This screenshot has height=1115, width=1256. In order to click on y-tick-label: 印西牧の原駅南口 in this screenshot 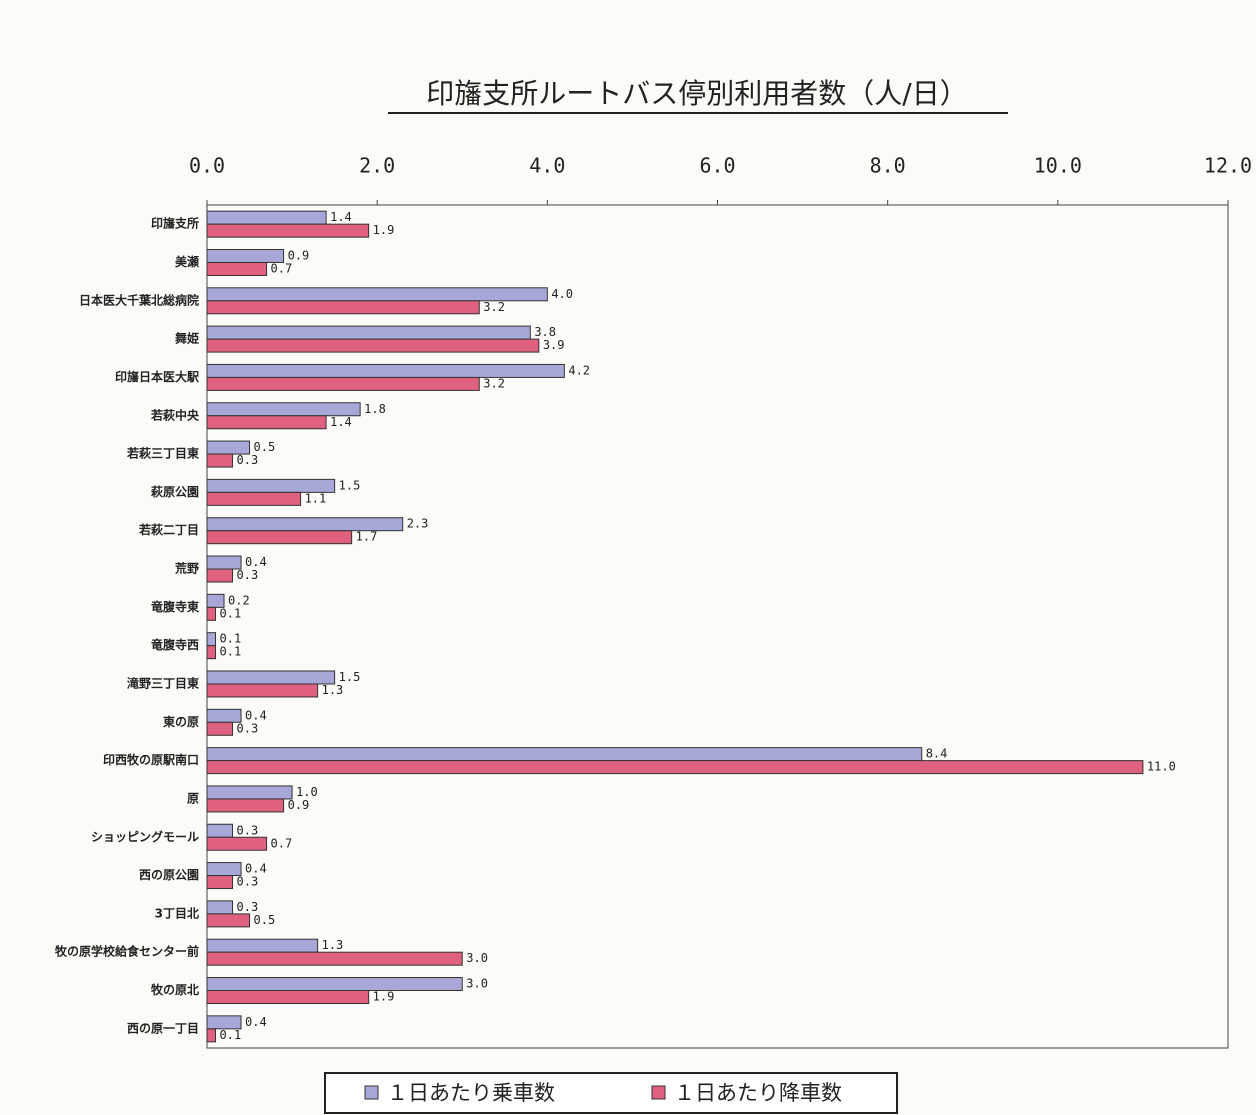, I will do `click(151, 759)`.